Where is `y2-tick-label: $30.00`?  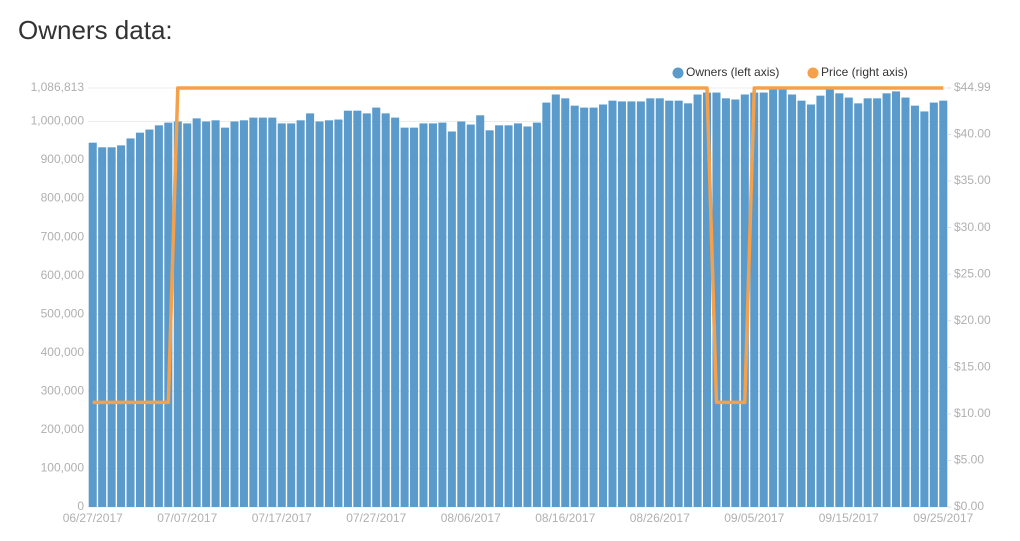
y2-tick-label: $30.00 is located at coordinates (972, 227).